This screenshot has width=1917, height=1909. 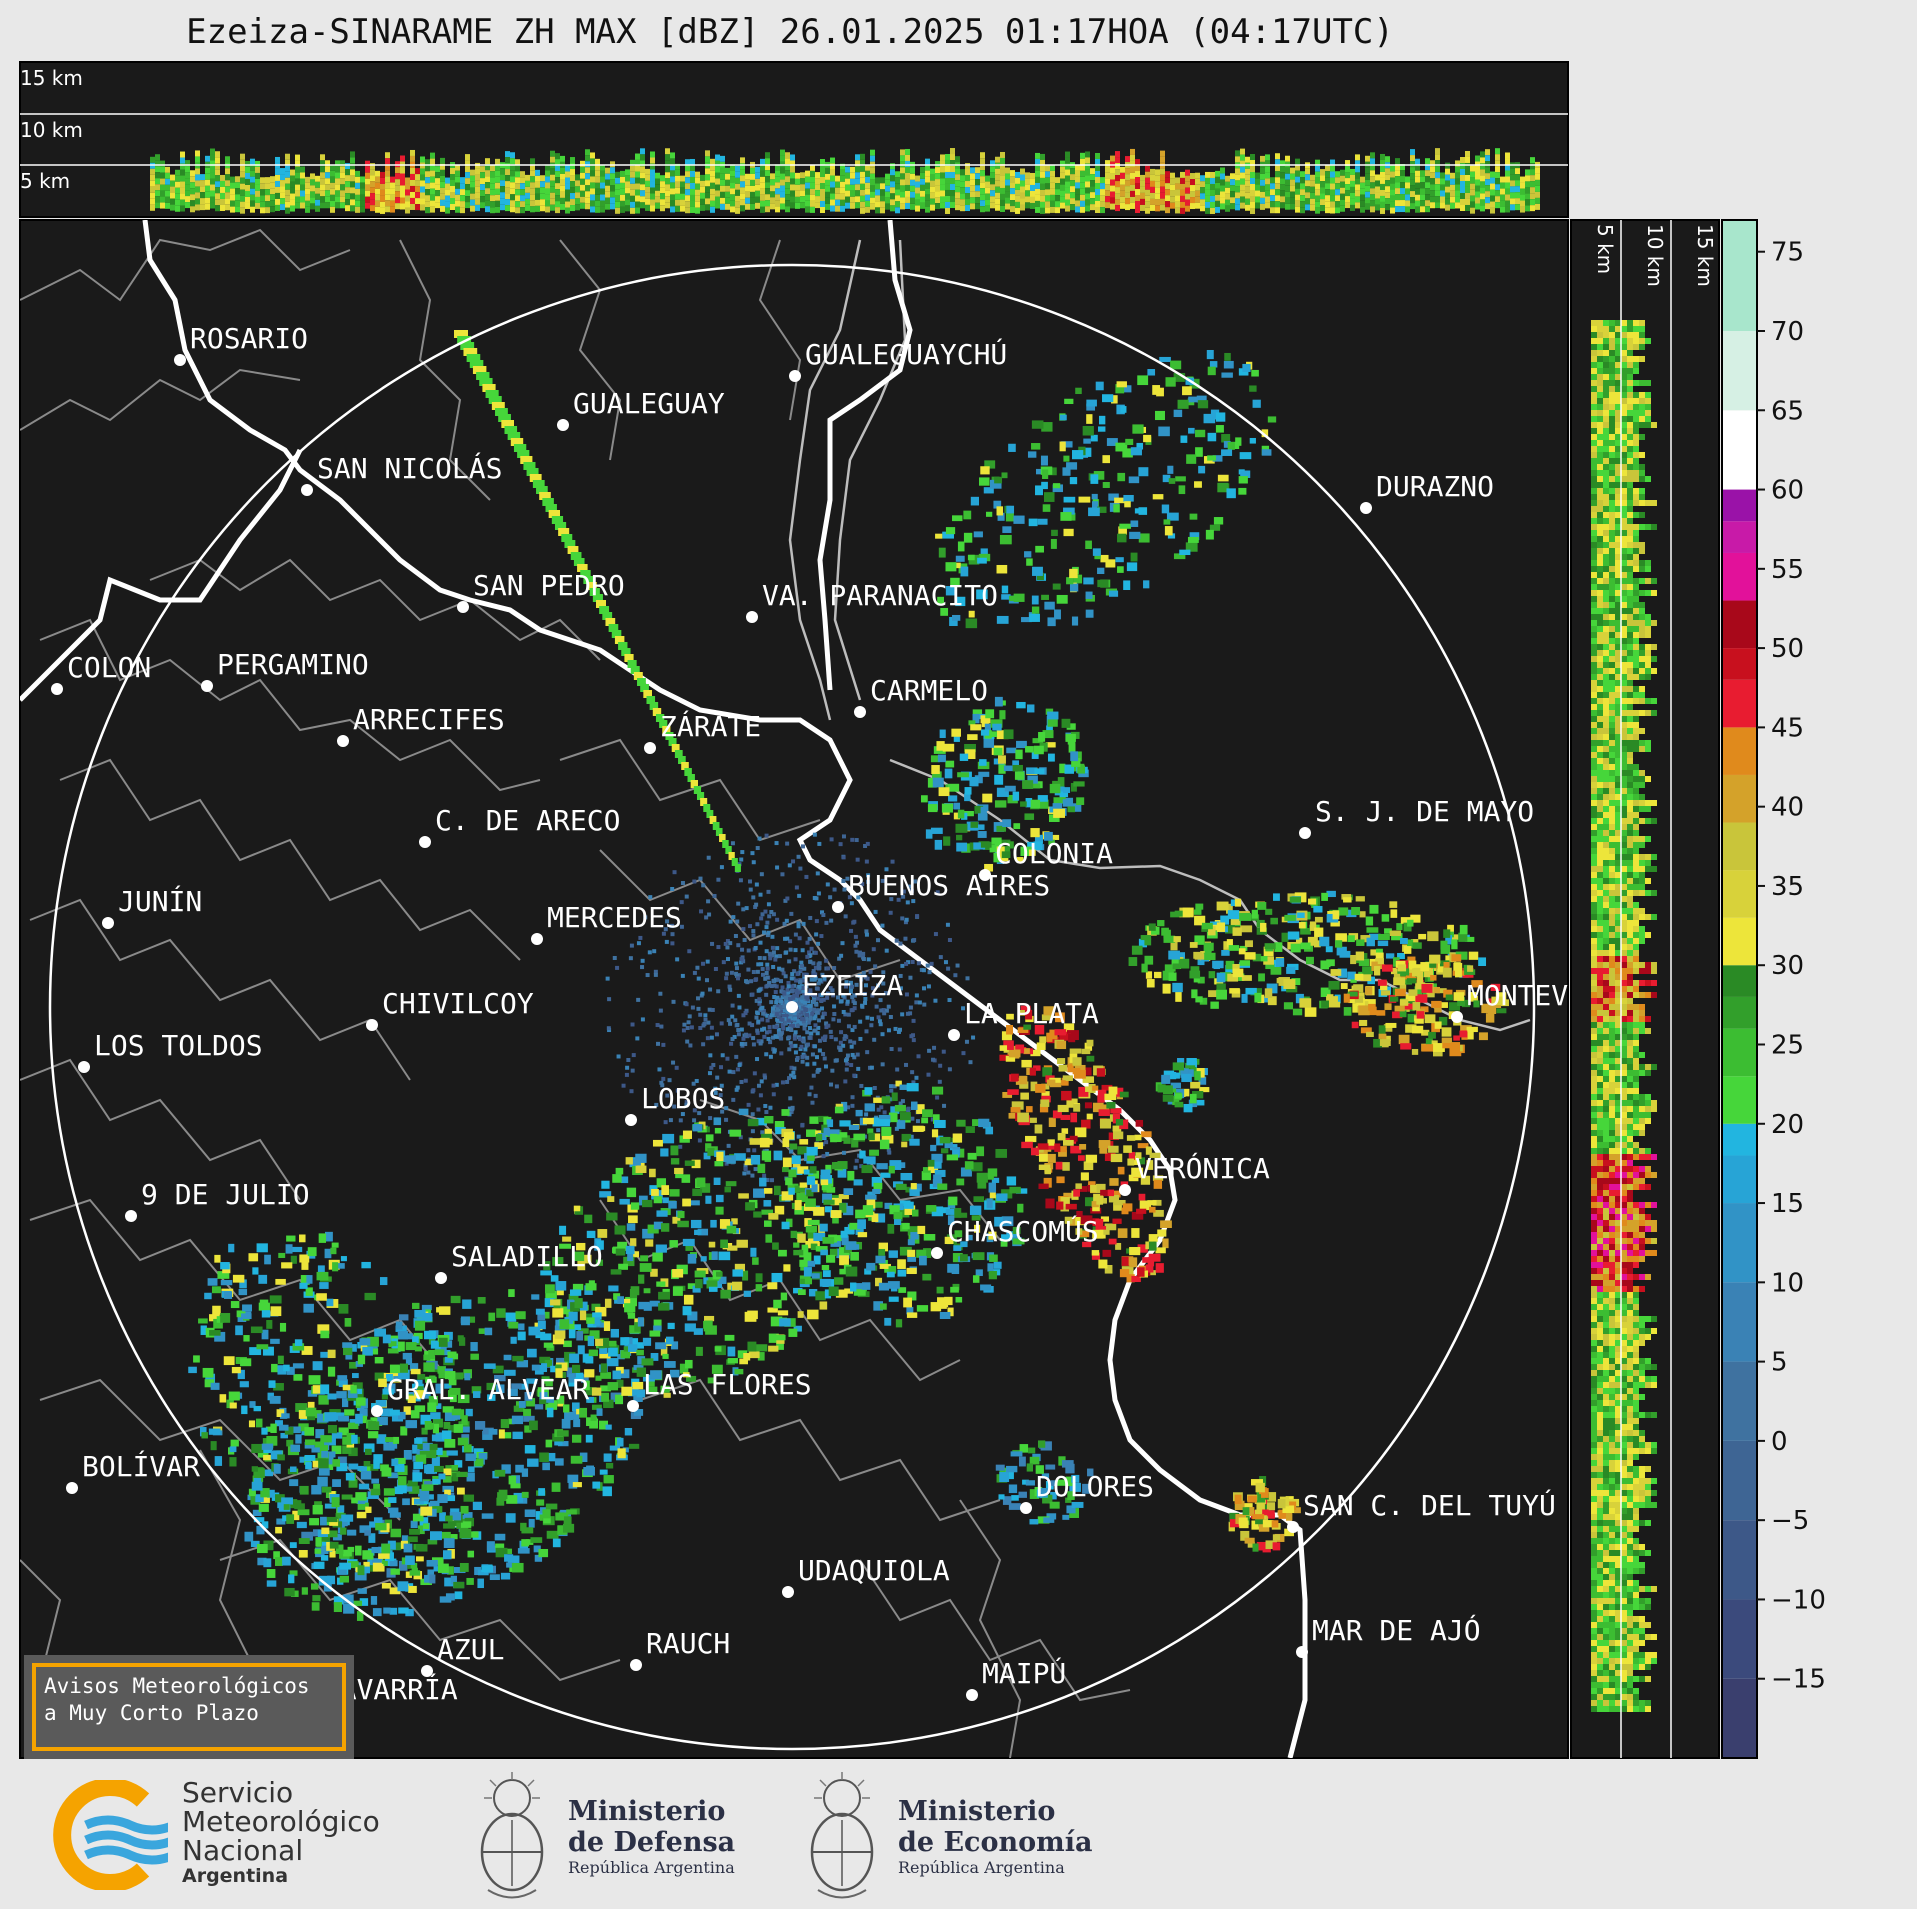 What do you see at coordinates (710, 726) in the screenshot?
I see `city-label: ZÁRATE` at bounding box center [710, 726].